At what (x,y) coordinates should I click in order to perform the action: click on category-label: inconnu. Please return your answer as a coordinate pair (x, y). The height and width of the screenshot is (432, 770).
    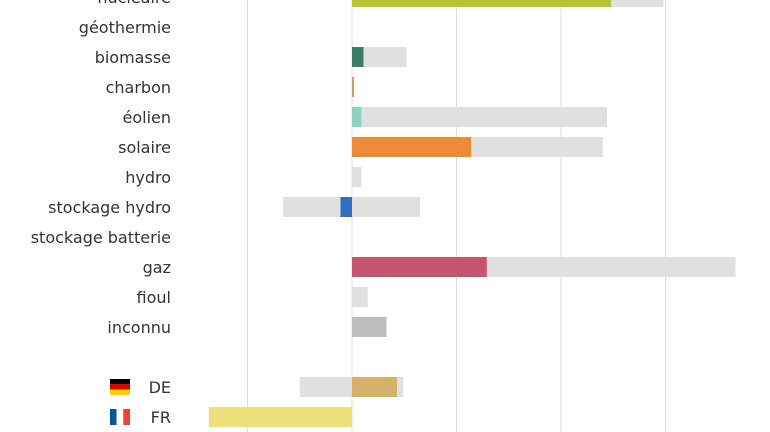
    Looking at the image, I should click on (139, 327).